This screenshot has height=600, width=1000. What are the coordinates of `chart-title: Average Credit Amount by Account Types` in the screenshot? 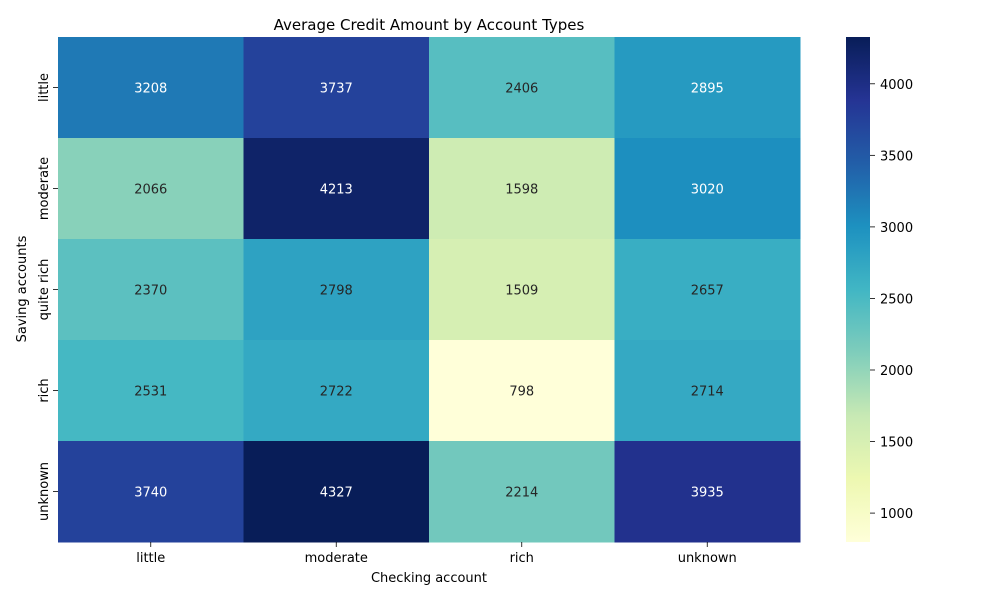 It's located at (429, 25).